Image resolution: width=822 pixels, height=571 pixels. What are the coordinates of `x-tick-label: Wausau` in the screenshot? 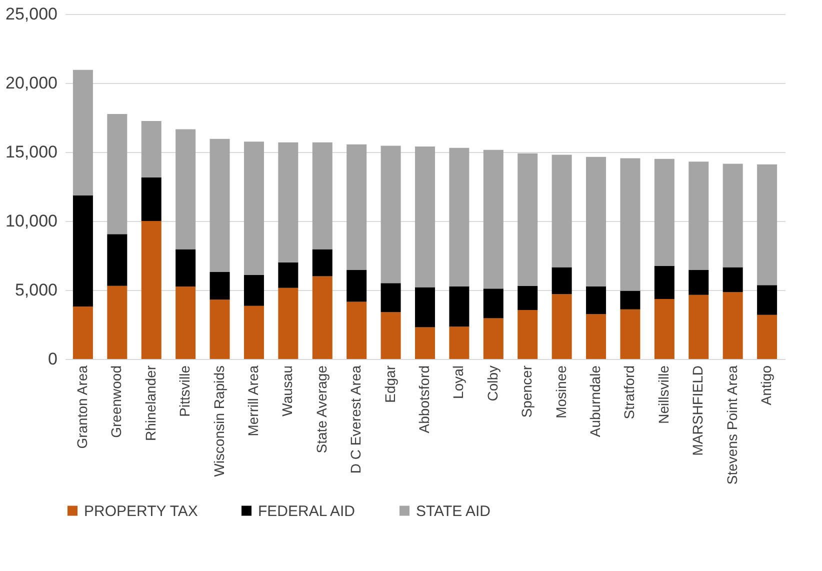 It's located at (287, 391).